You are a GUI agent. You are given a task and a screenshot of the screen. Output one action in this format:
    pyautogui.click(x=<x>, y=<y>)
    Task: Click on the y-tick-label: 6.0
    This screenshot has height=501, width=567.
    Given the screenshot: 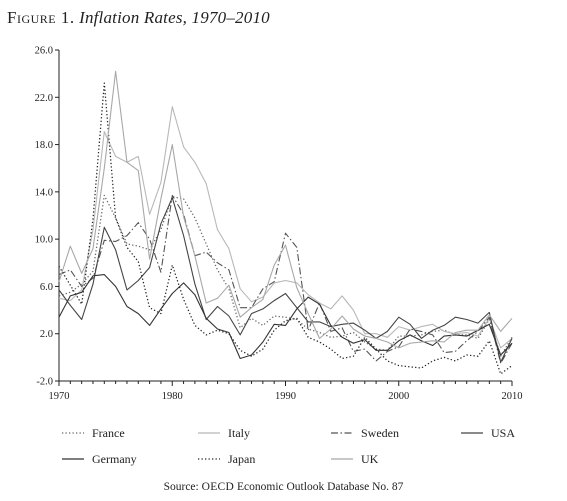 What is the action you would take?
    pyautogui.click(x=46, y=287)
    